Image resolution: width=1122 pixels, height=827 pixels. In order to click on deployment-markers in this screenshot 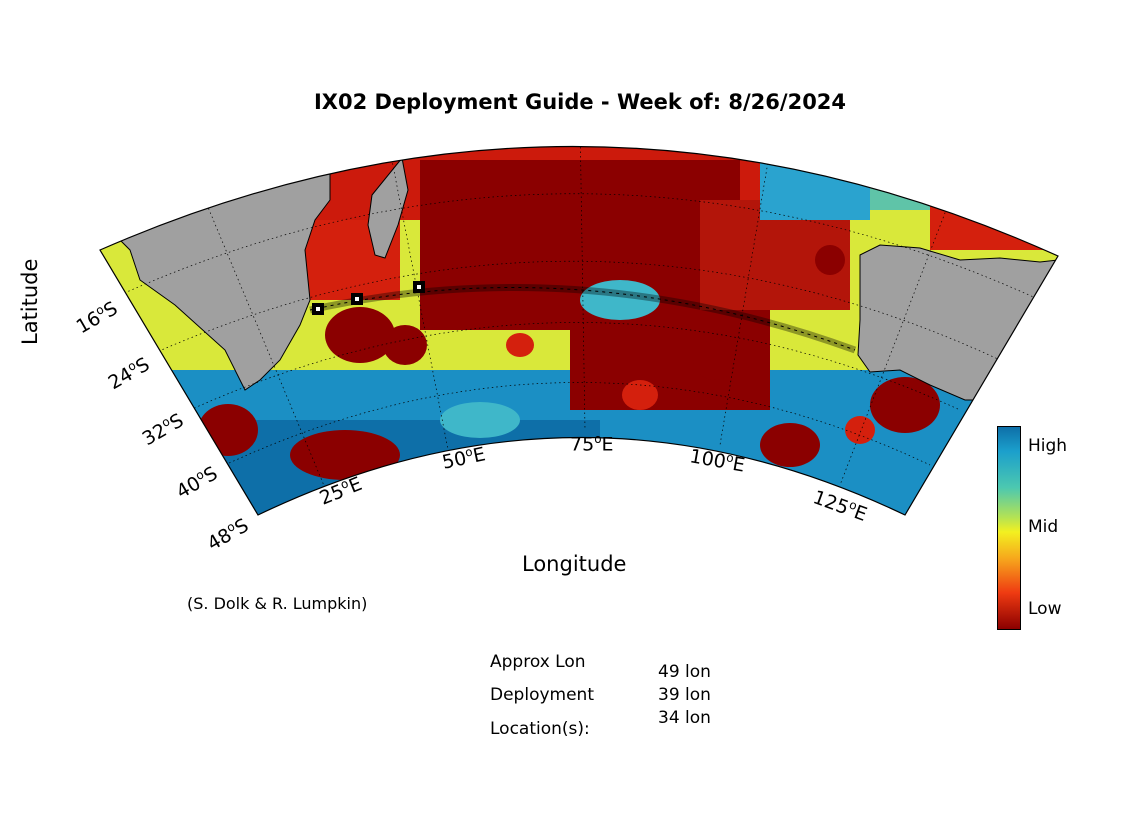, I will do `click(368, 298)`.